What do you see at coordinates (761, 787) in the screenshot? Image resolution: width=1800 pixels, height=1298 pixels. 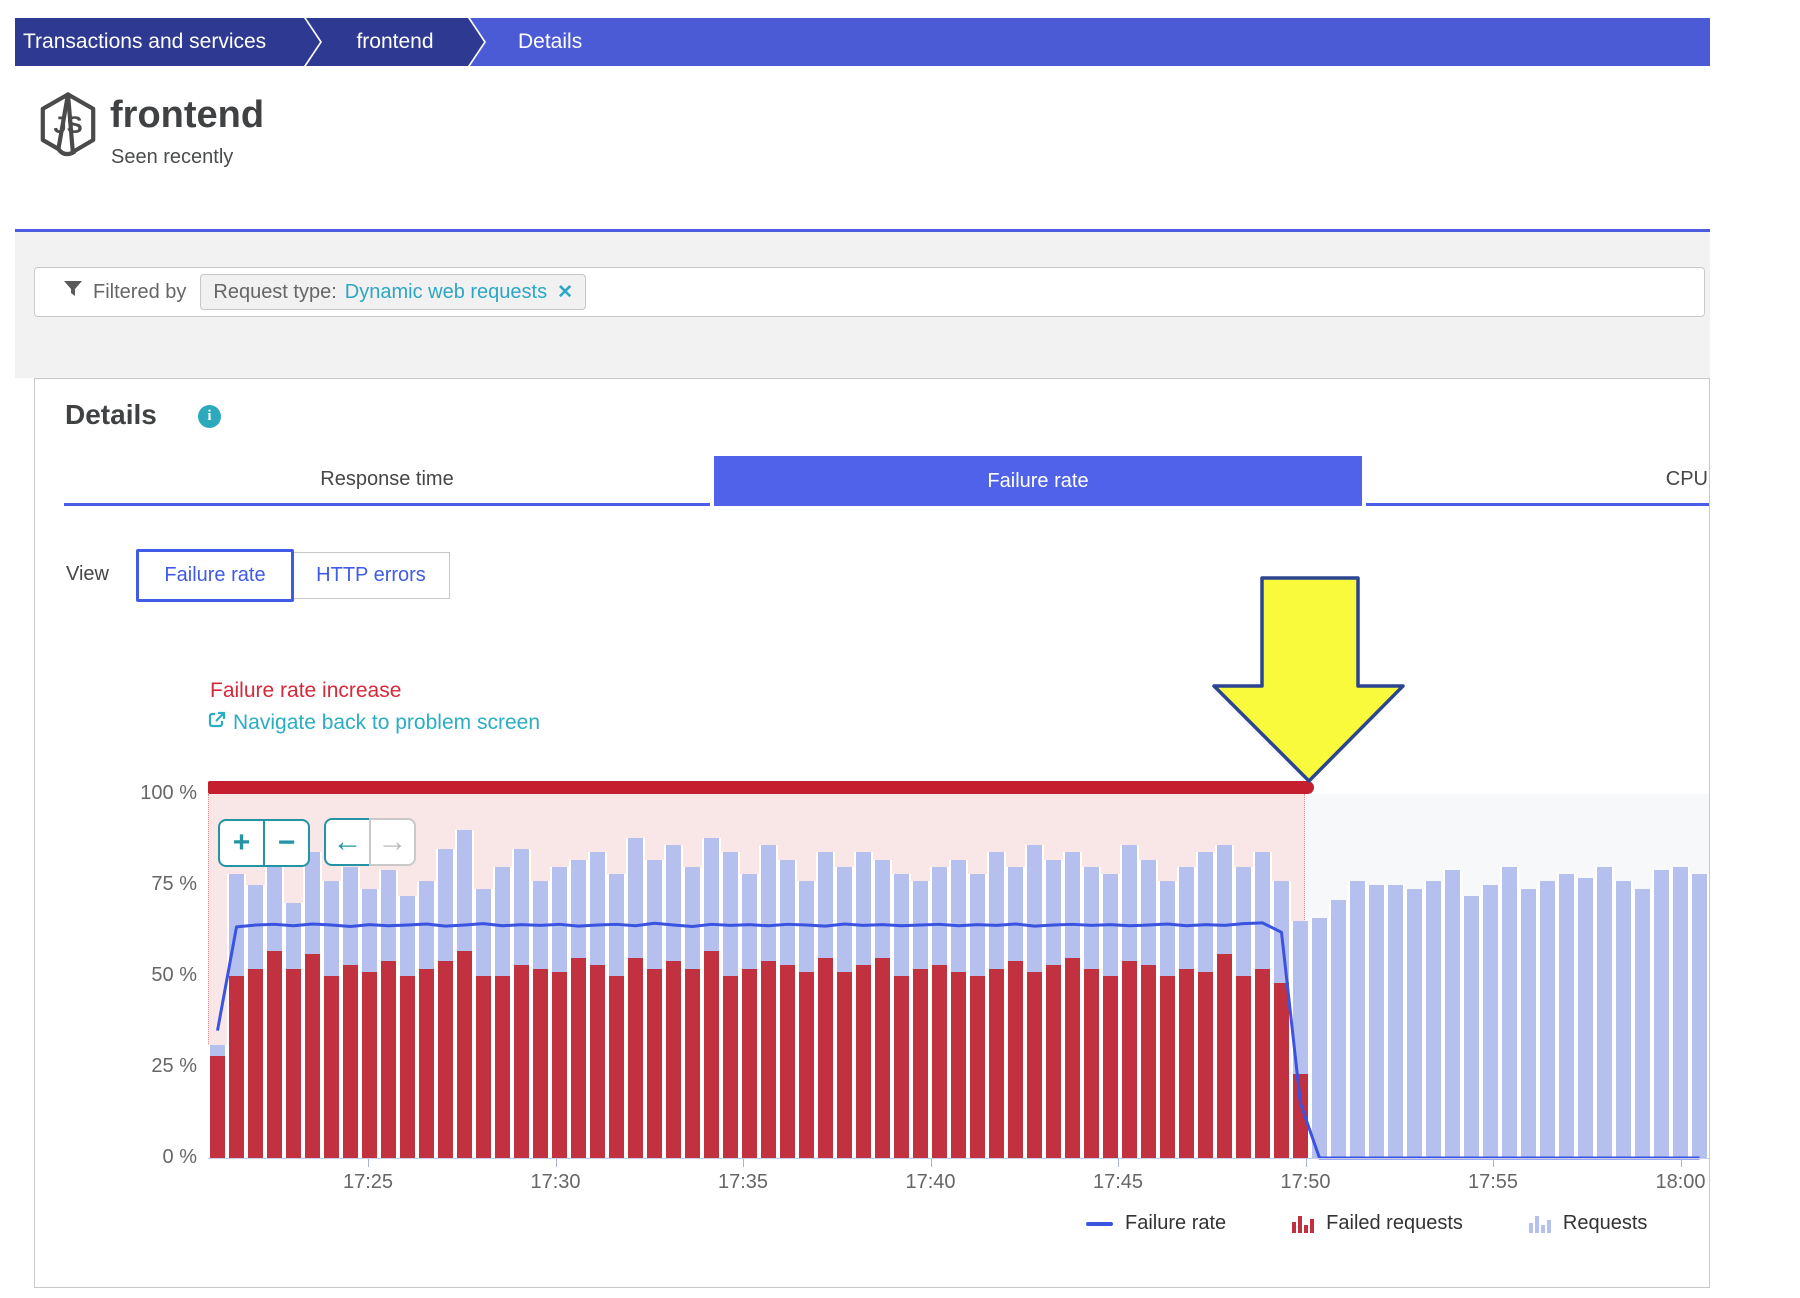 I see `problem-duration-bar` at bounding box center [761, 787].